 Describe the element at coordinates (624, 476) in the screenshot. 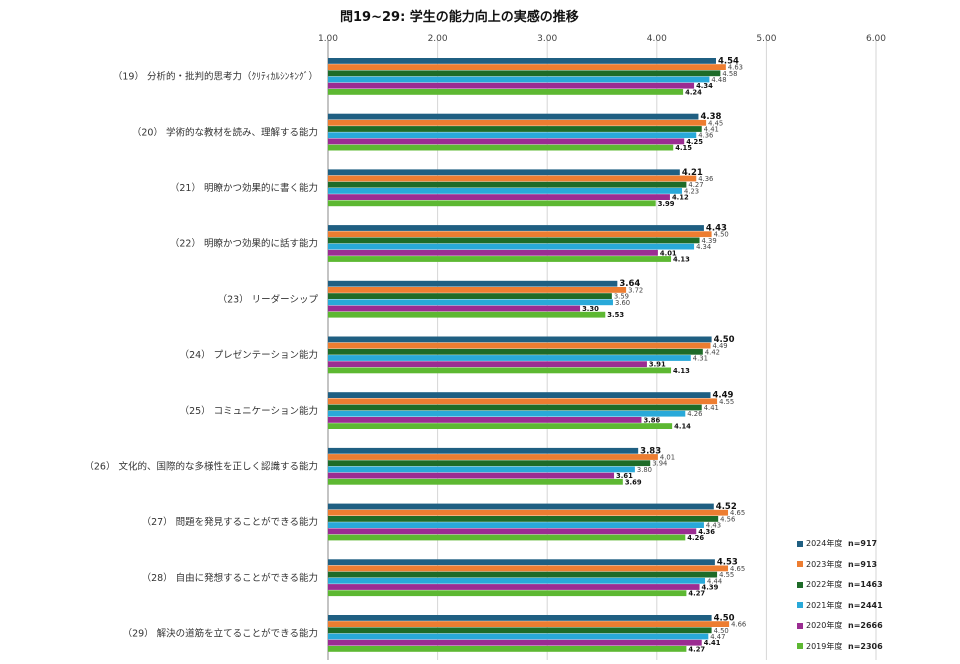

I see `data-label: 3.61` at that location.